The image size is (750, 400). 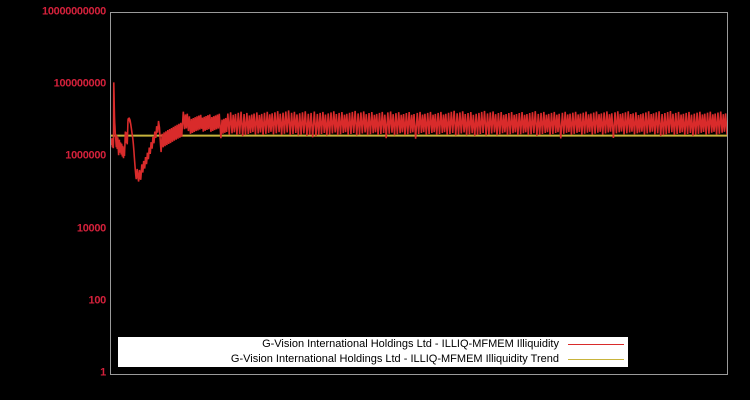 I want to click on y-axis-tick-label: 1, so click(x=103, y=372).